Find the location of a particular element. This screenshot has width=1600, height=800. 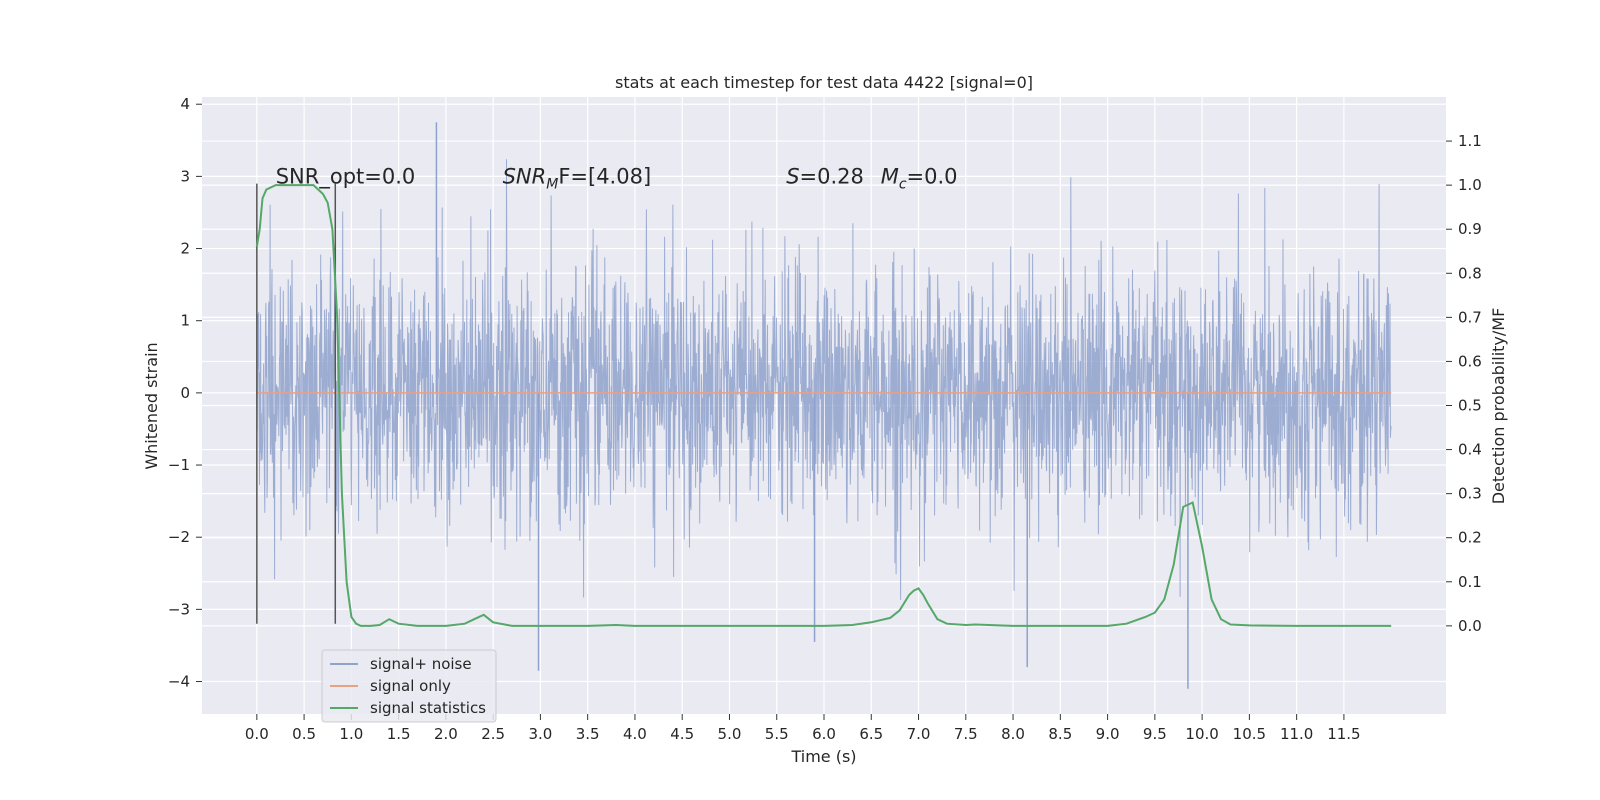

y-tick-label-right: 0.7 is located at coordinates (1470, 317).